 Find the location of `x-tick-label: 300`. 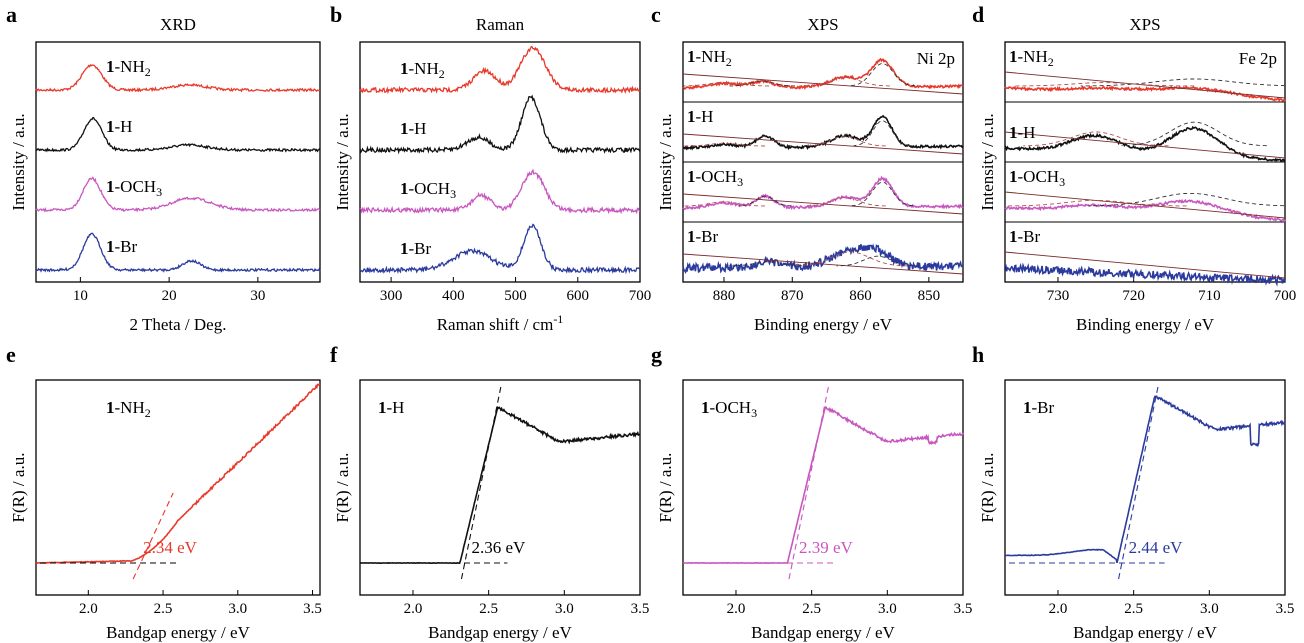

x-tick-label: 300 is located at coordinates (391, 296).